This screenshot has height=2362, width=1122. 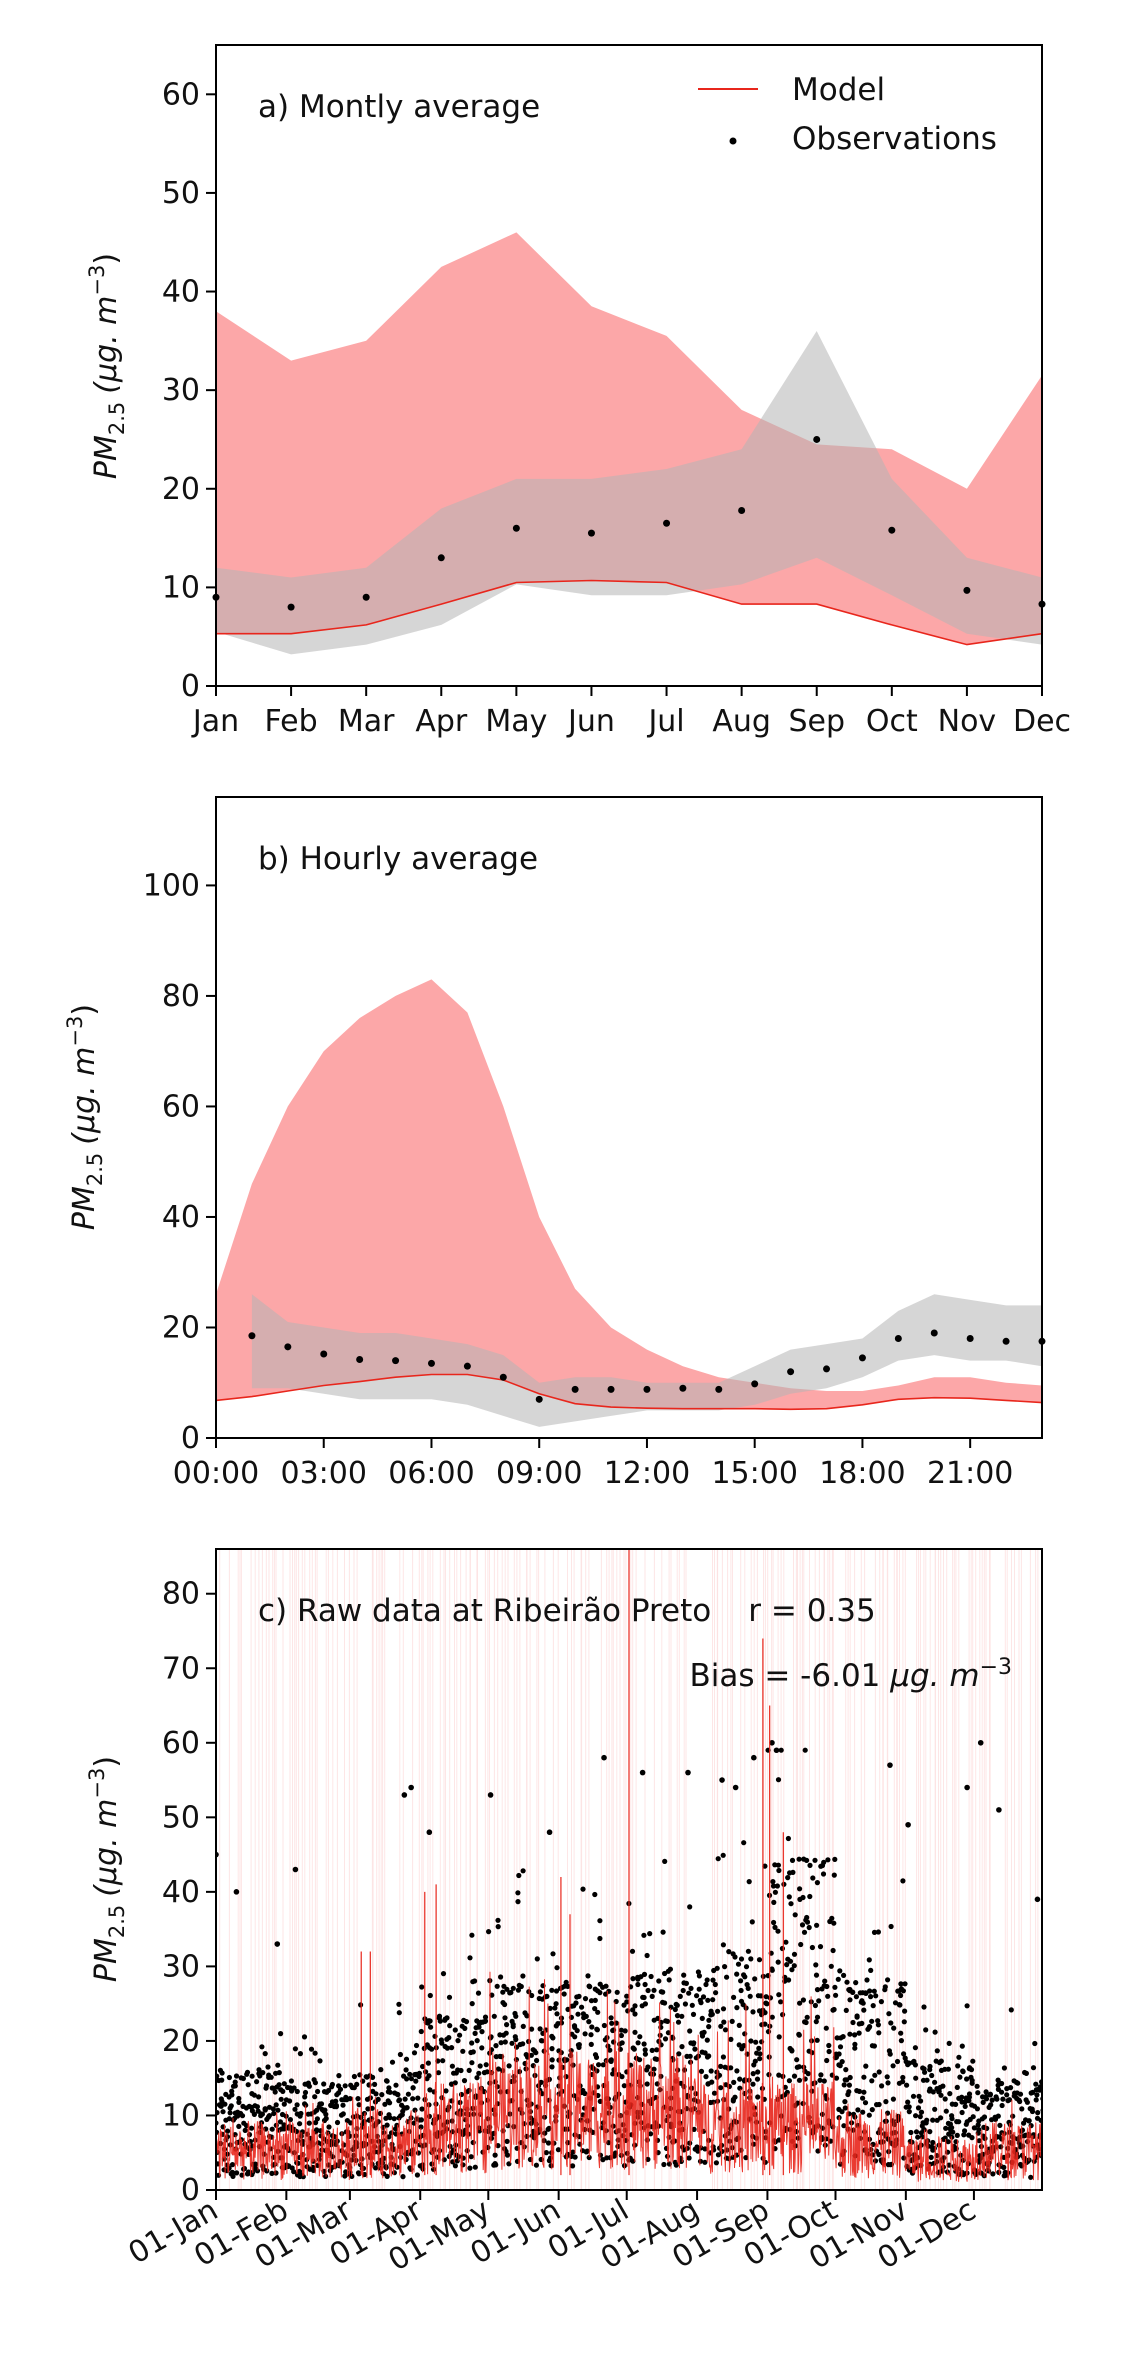 I want to click on legend-observations-swatch, so click(x=733, y=141).